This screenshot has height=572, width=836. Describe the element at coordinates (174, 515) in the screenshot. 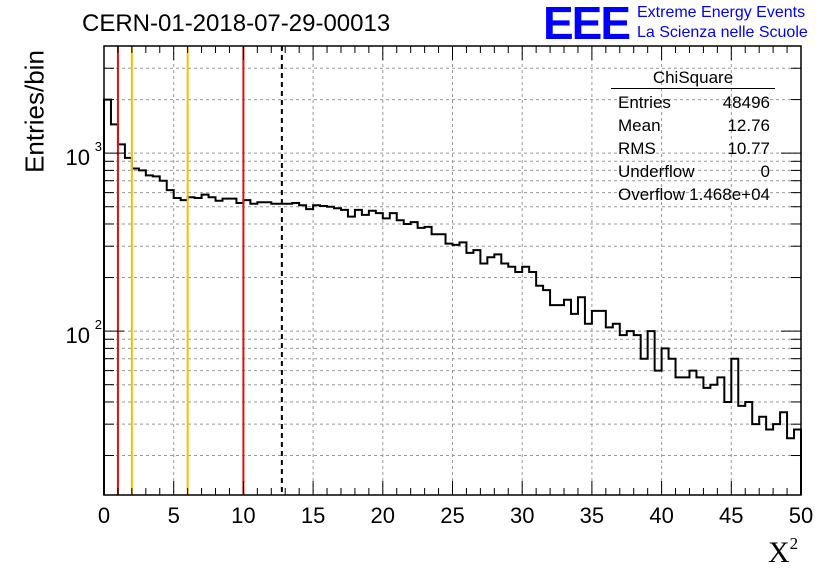

I see `x-tick-label: 5` at that location.